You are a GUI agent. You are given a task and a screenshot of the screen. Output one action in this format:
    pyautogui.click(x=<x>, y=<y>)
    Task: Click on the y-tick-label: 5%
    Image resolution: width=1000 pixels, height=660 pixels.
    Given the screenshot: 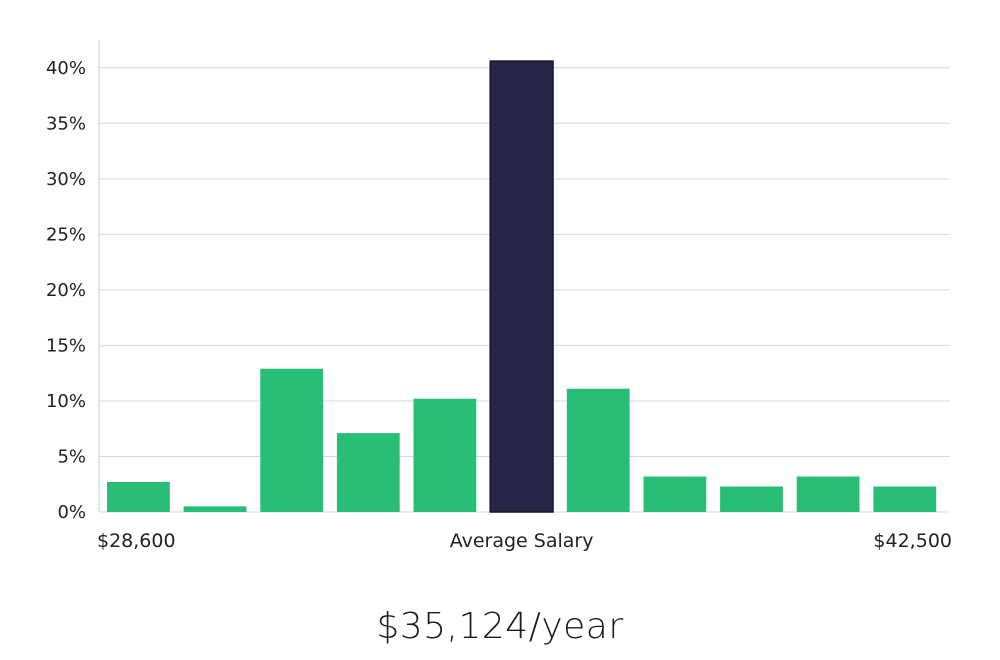 What is the action you would take?
    pyautogui.click(x=71, y=456)
    